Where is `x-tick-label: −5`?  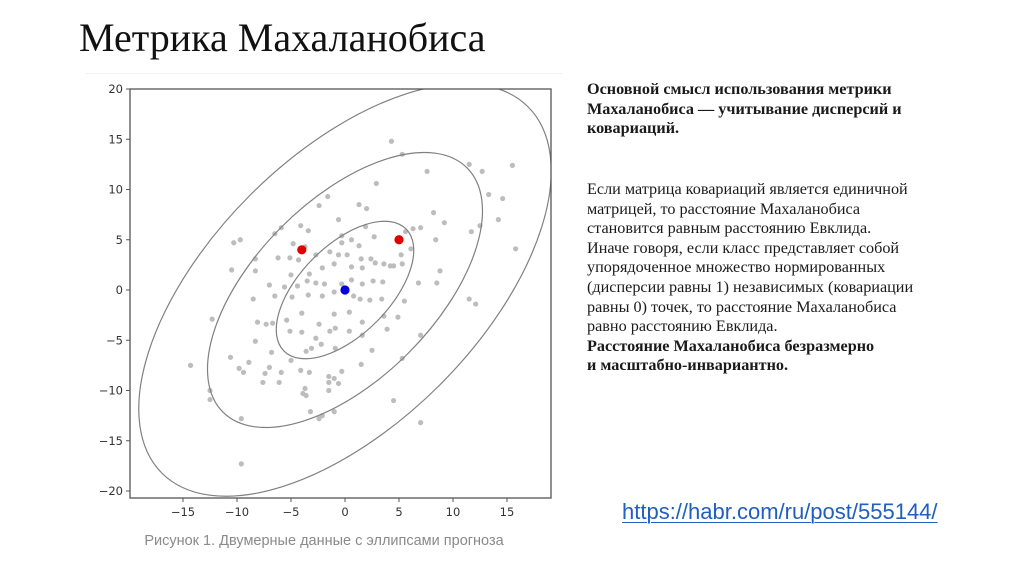
x-tick-label: −5 is located at coordinates (291, 512).